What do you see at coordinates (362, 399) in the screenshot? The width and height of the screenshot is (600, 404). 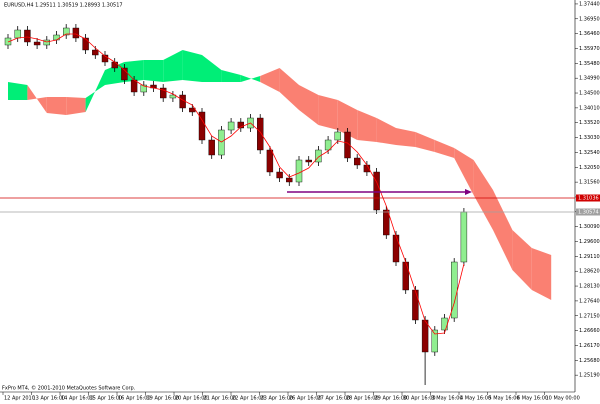 I see `x-tick-label: 28 Apr 16:00` at bounding box center [362, 399].